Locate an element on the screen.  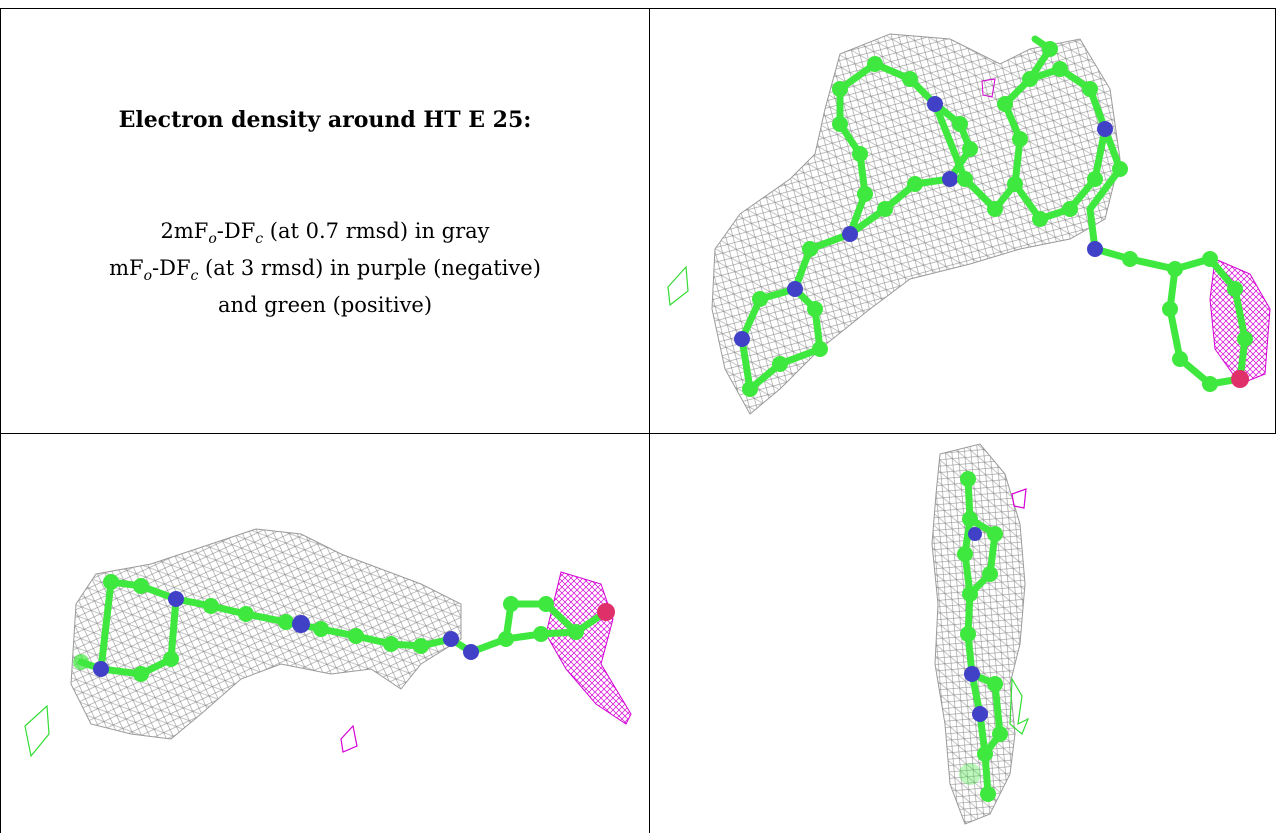
caption-line-2: mFo-DFc (at 3 rmsd) in purple (negative) is located at coordinates (325, 270).